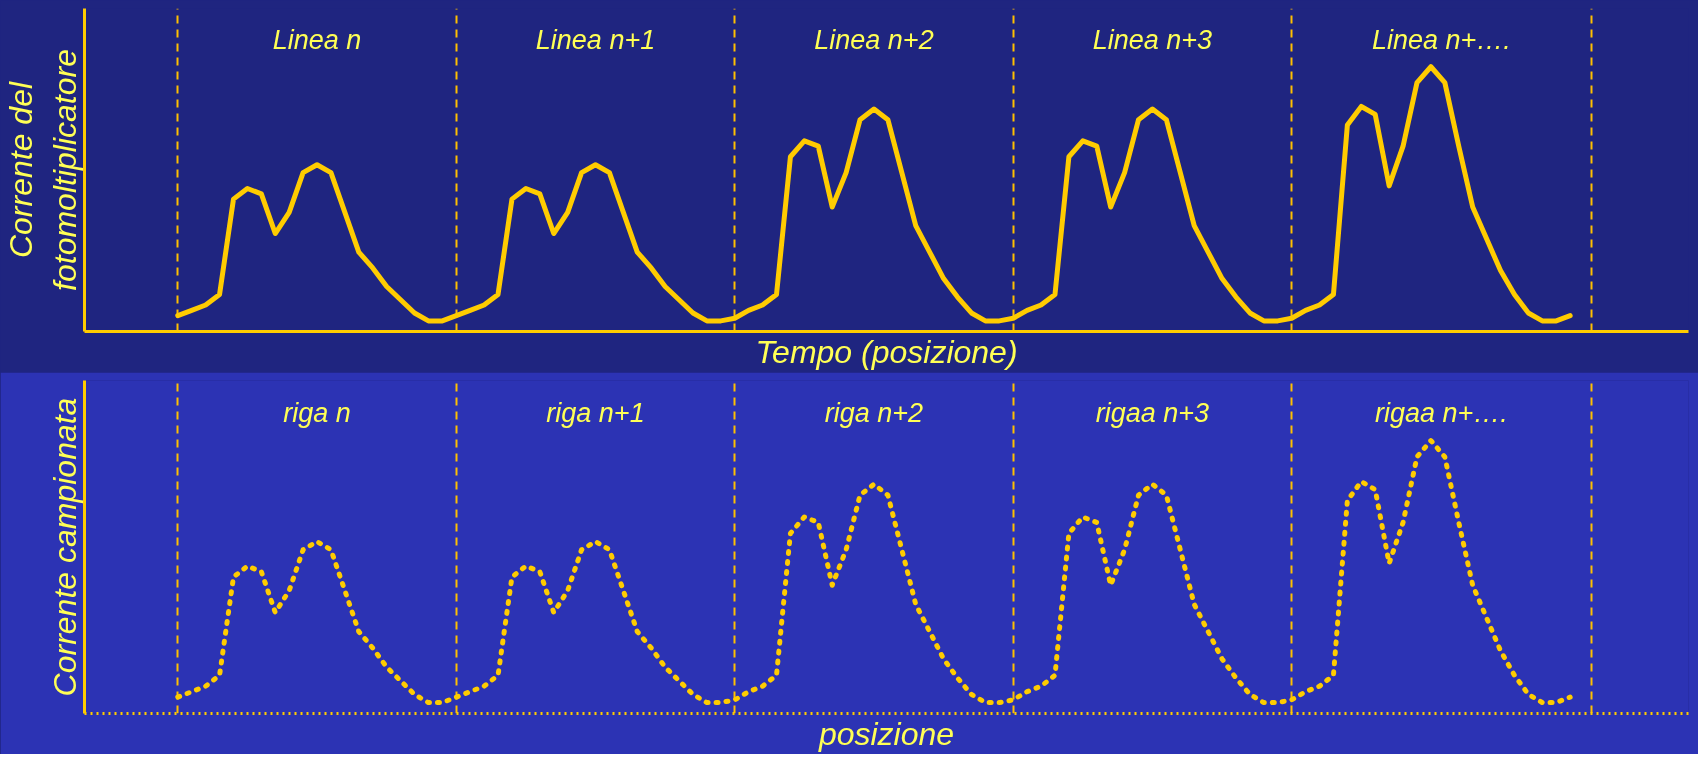 The image size is (1698, 757). Describe the element at coordinates (43, 170) in the screenshot. I see `y-axis-title: Corrente del fotomoltiplicatore` at that location.